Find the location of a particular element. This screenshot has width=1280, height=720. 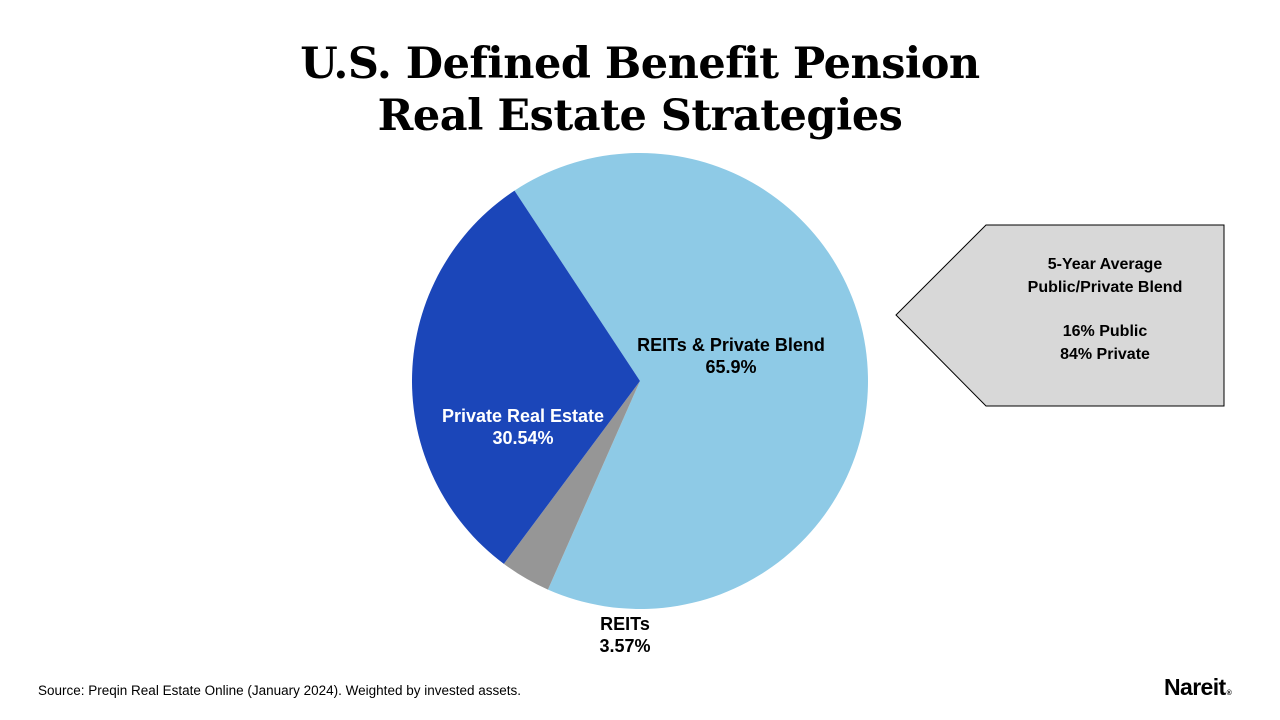

slice-label-reits-private-blend: REITs & Private Blend is located at coordinates (731, 345).